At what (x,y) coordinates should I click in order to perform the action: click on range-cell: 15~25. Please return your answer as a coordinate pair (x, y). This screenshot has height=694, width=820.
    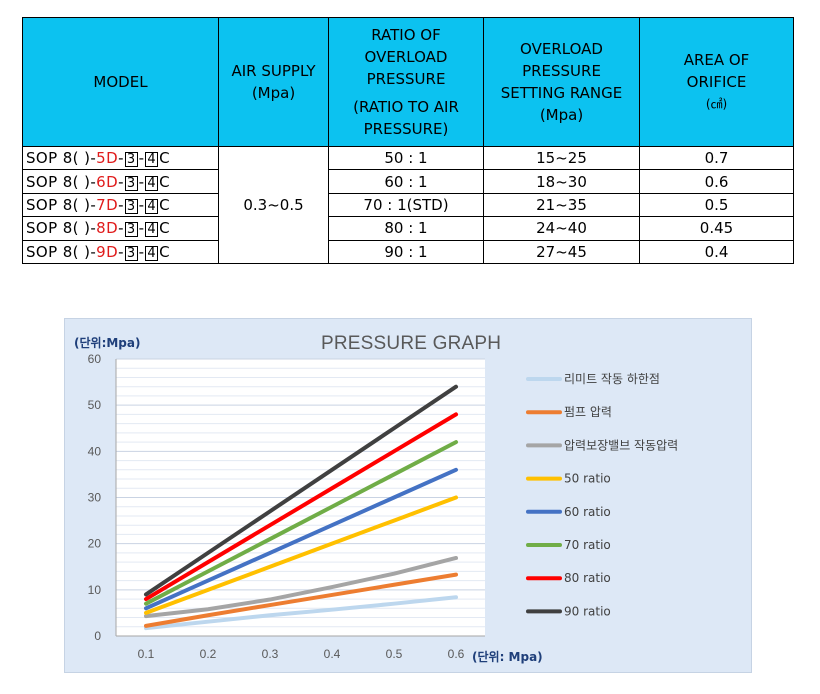
    Looking at the image, I should click on (561, 158).